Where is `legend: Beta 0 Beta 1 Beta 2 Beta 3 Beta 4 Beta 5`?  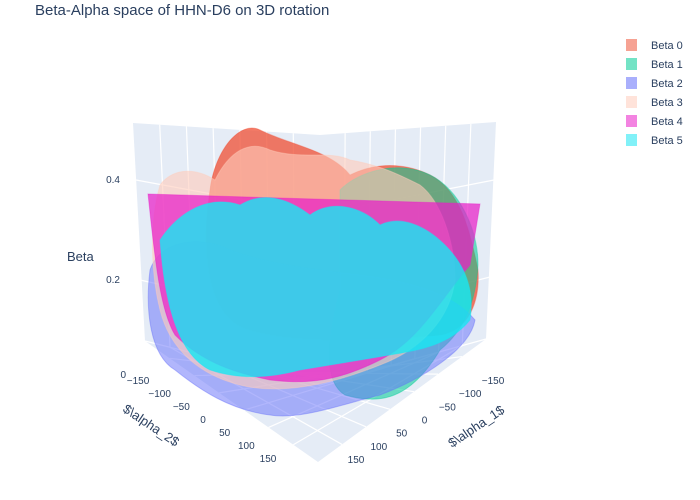 legend: Beta 0 Beta 1 Beta 2 Beta 3 Beta 4 Beta 5 is located at coordinates (654, 93).